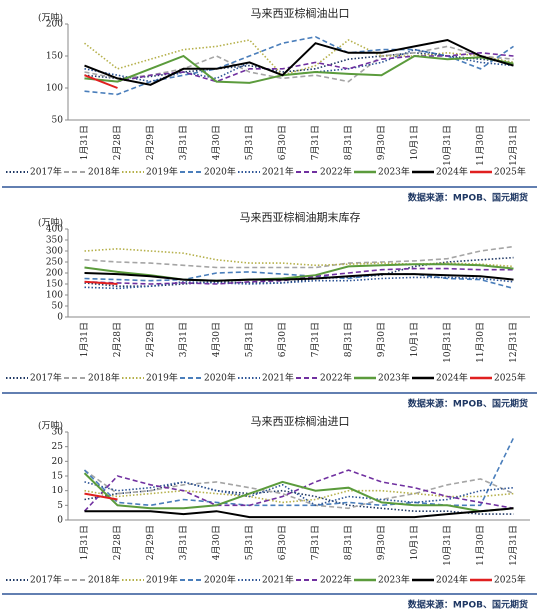  I want to click on y-tick-label: 20, so click(58, 462).